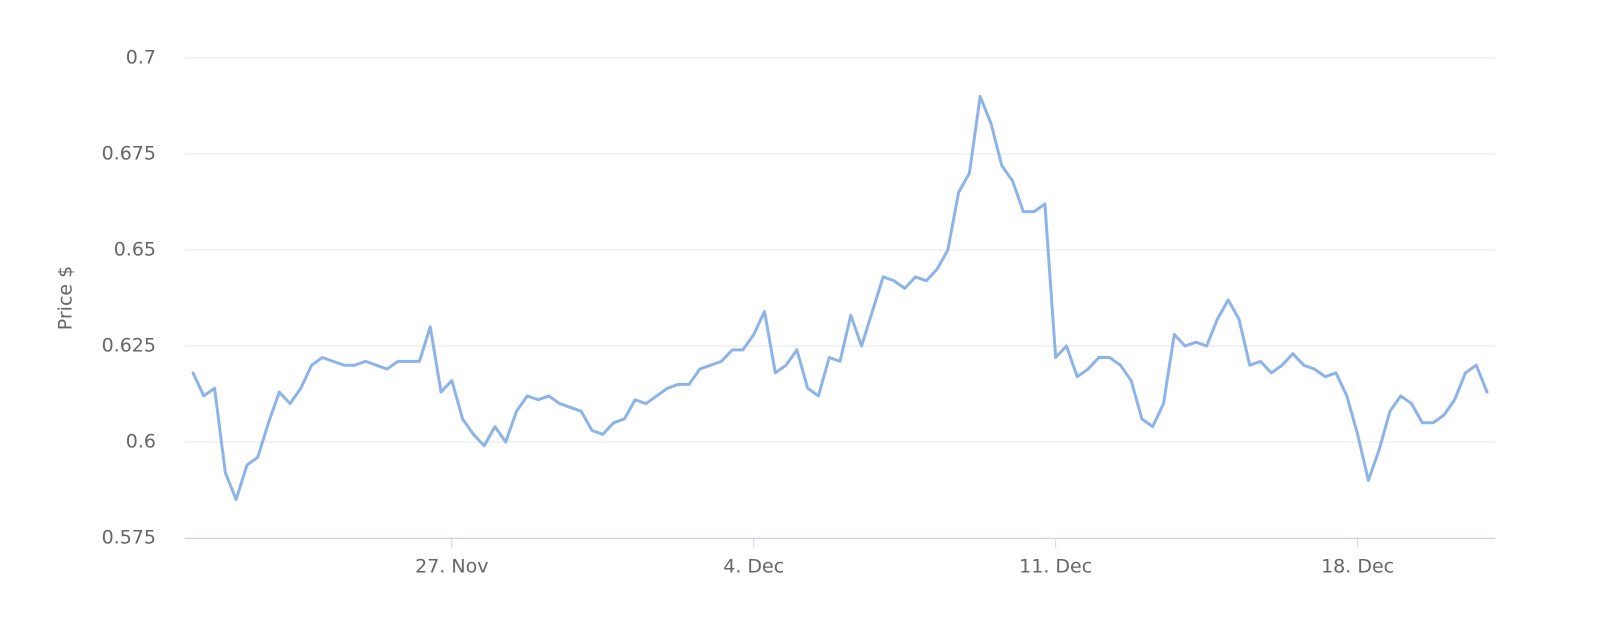 The width and height of the screenshot is (1597, 621). Describe the element at coordinates (135, 250) in the screenshot. I see `y-tick-label: 0.65` at that location.